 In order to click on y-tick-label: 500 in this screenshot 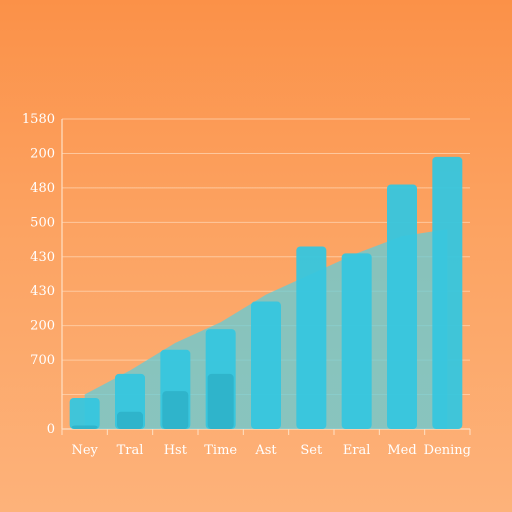, I will do `click(42, 222)`.